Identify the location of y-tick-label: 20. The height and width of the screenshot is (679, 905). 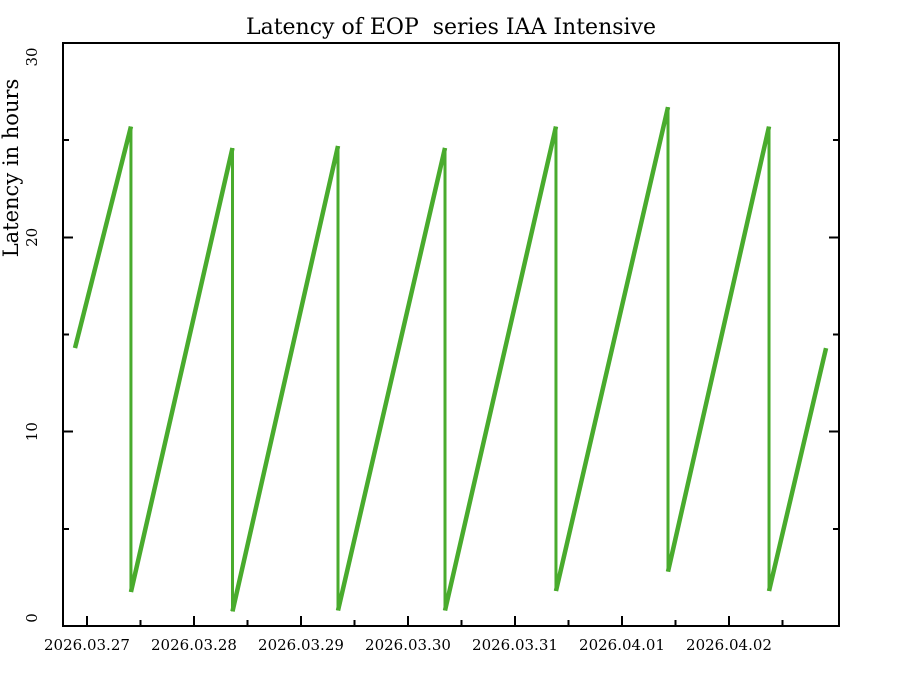
(32, 237).